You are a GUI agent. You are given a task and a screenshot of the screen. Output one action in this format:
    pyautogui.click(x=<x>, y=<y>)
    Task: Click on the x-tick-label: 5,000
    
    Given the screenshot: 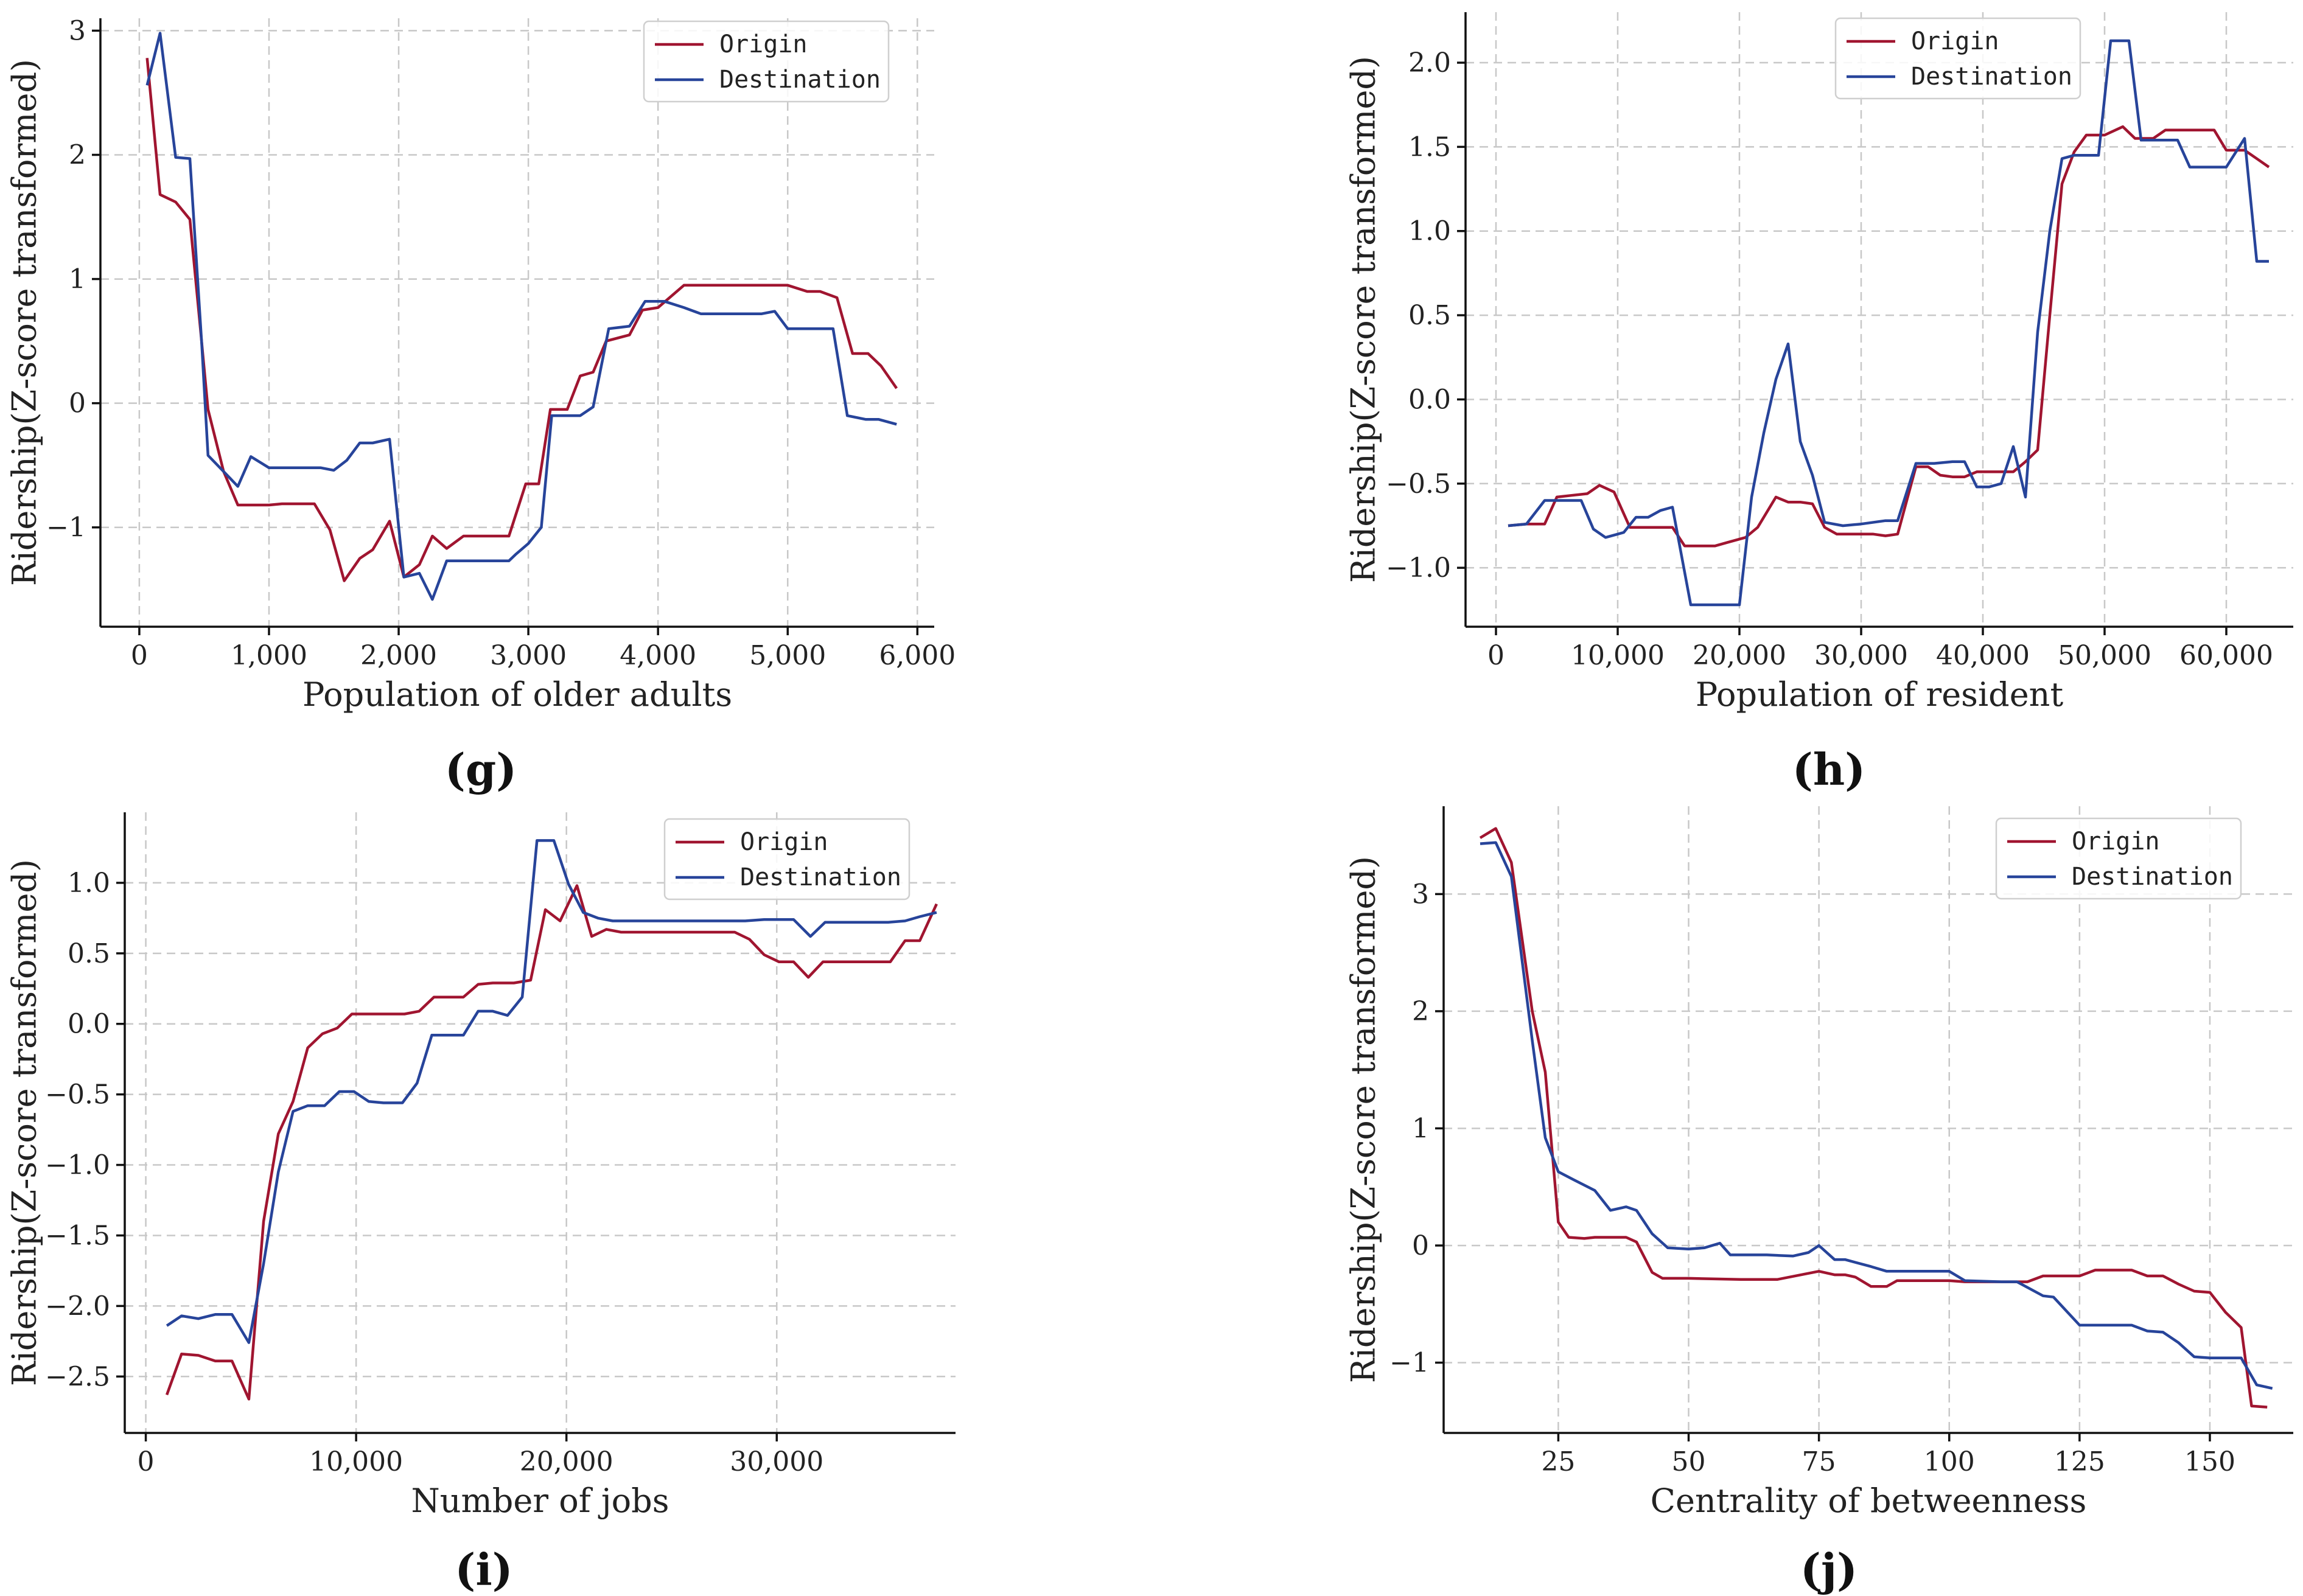 What is the action you would take?
    pyautogui.click(x=787, y=655)
    